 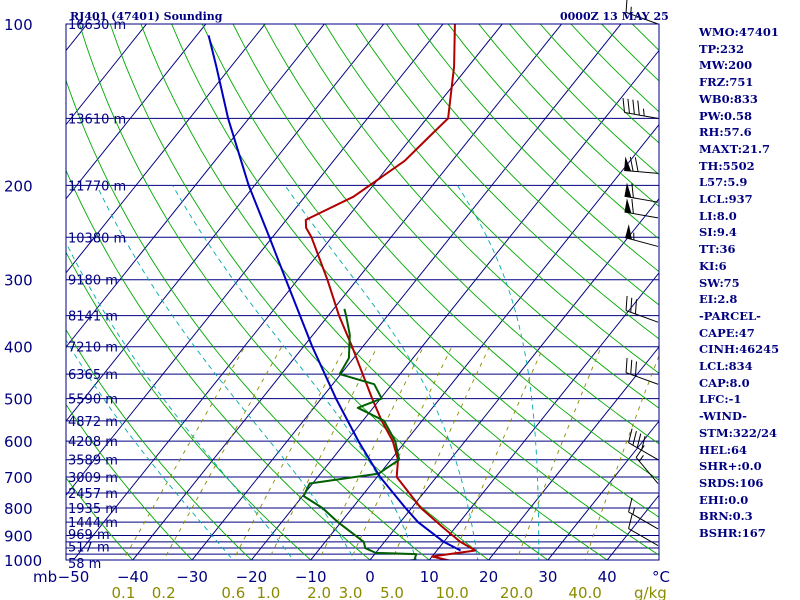 I want to click on mixing-ratio-label: 40.0, so click(x=584, y=592).